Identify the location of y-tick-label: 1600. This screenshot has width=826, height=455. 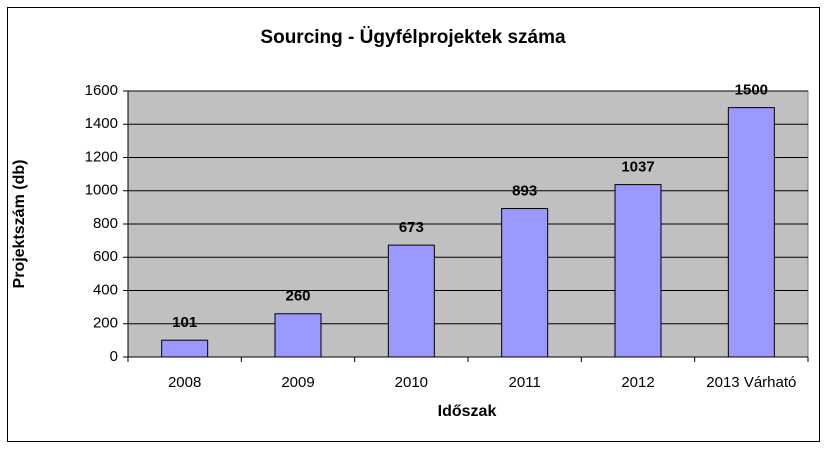
(101, 90).